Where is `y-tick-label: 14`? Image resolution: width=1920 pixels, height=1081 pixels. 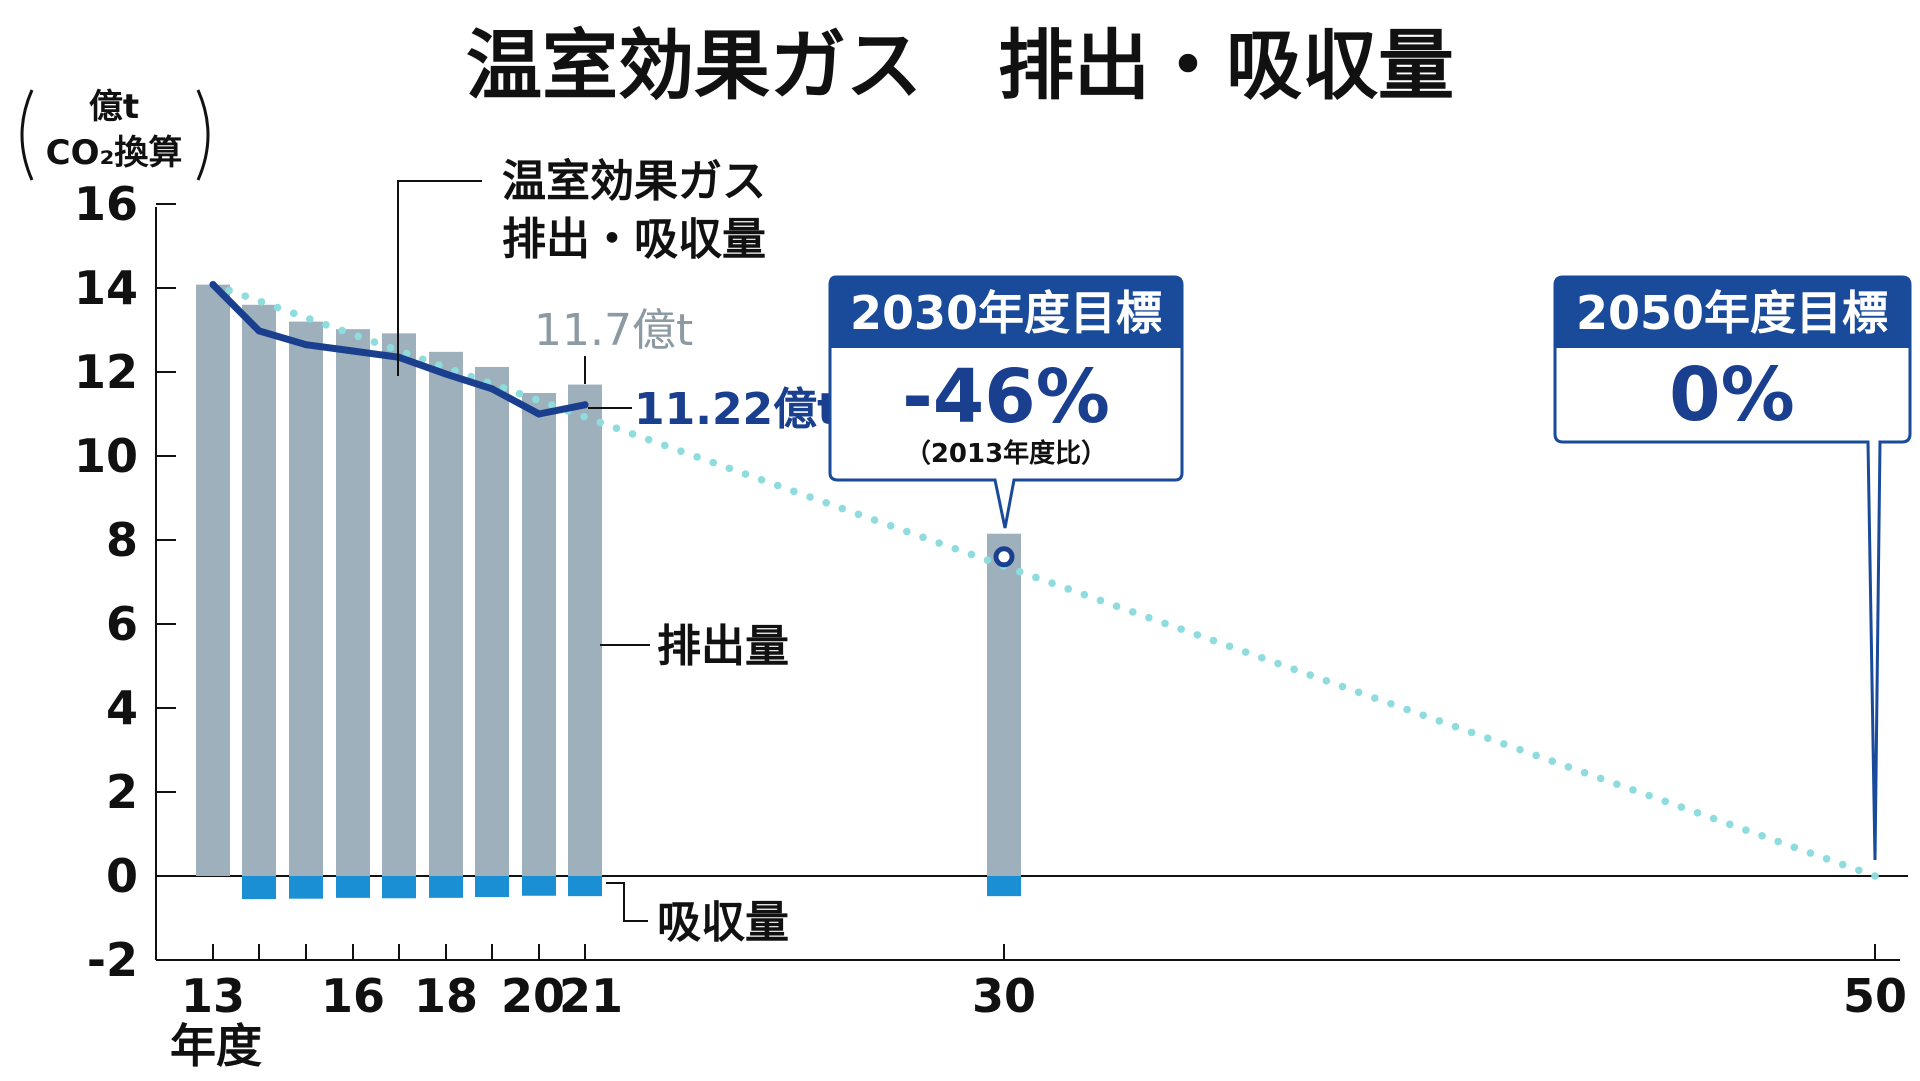
y-tick-label: 14 is located at coordinates (106, 288).